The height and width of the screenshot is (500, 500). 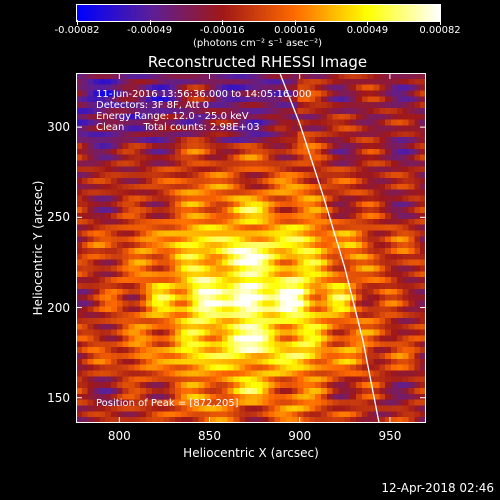 I want to click on chart-title: Reconstructed RHESSI Image, so click(x=257, y=62).